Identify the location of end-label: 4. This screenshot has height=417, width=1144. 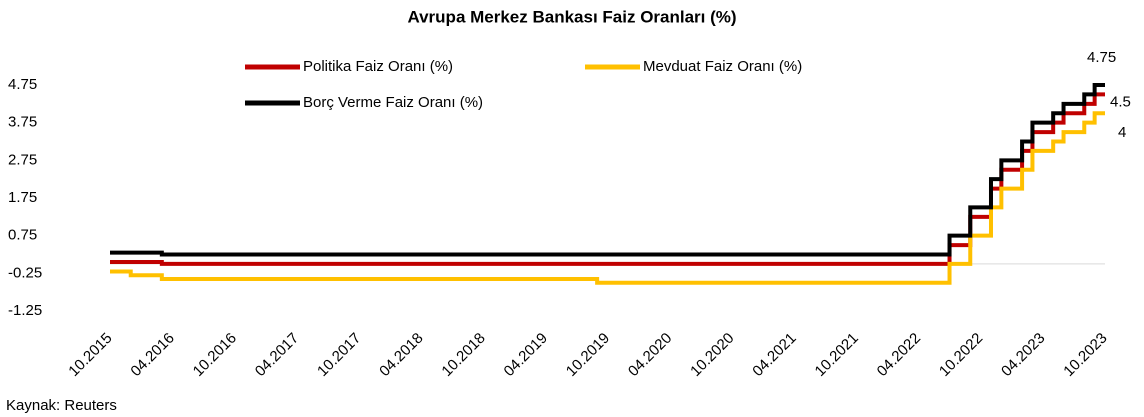
(1122, 132).